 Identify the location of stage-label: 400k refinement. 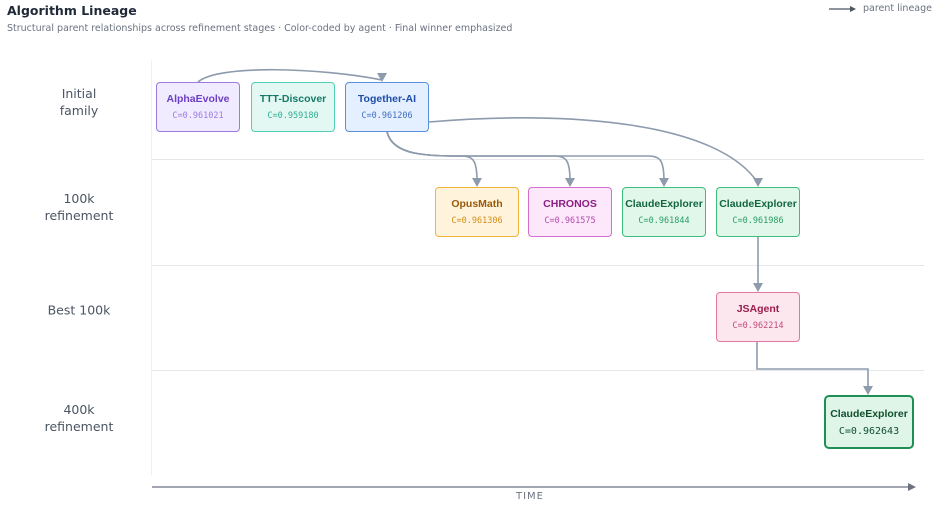
(79, 418).